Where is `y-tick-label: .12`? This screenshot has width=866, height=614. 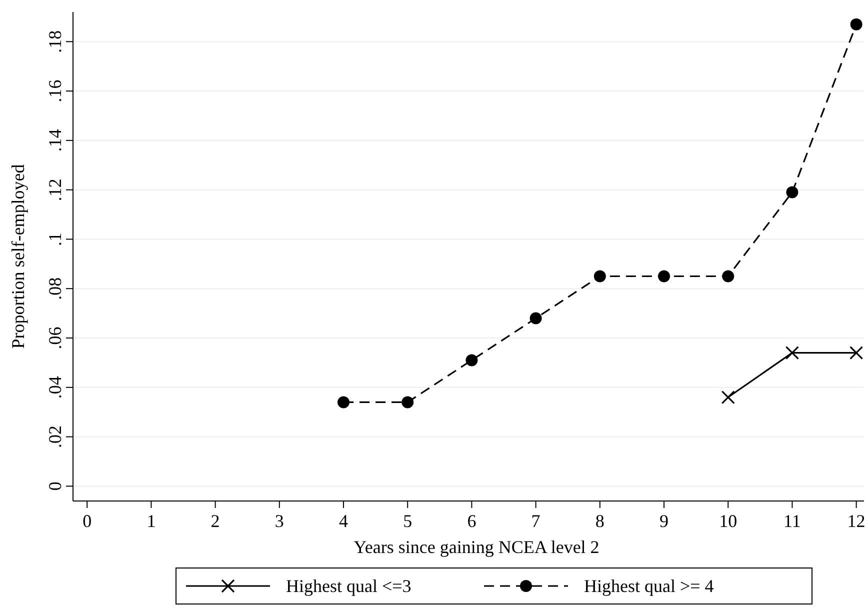 y-tick-label: .12 is located at coordinates (55, 190).